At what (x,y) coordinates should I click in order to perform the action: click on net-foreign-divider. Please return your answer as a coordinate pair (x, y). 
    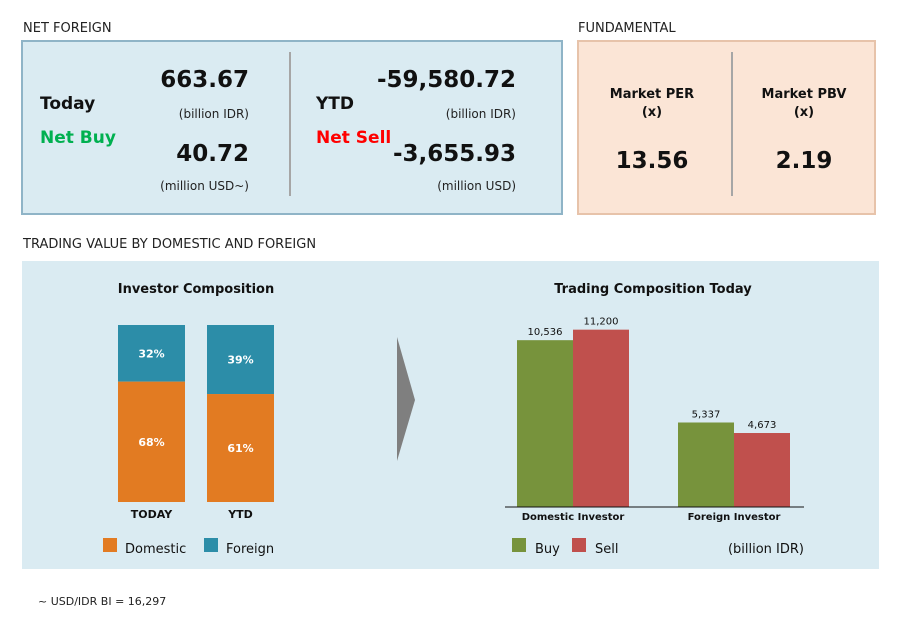
    Looking at the image, I should click on (290, 124).